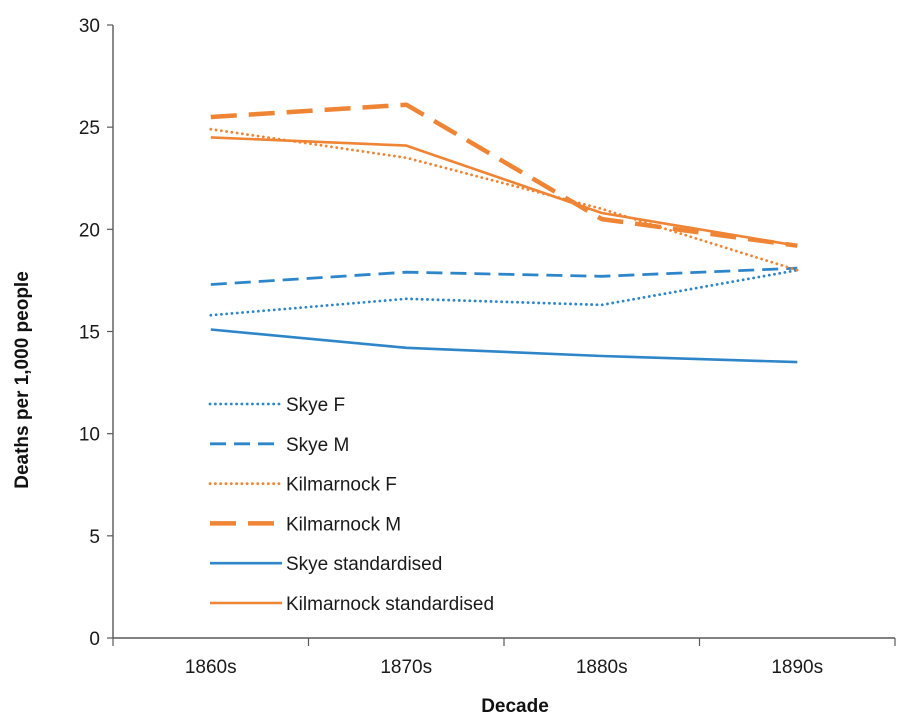 This screenshot has height=715, width=909. What do you see at coordinates (602, 667) in the screenshot?
I see `x-tick-label: 1880s` at bounding box center [602, 667].